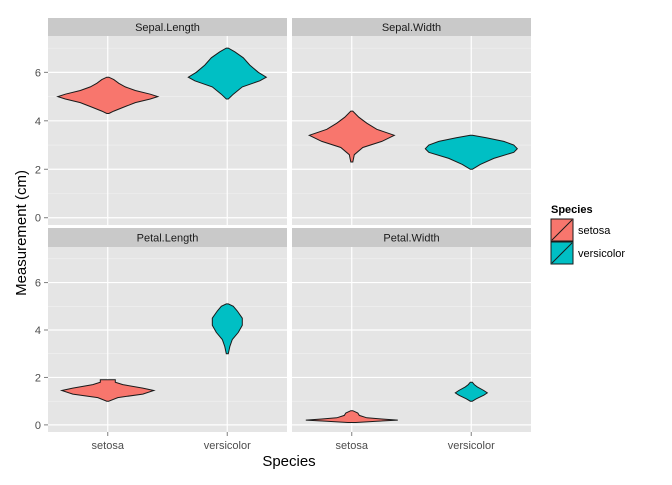  I want to click on facet-strip-title: Sepal.Width, so click(411, 28).